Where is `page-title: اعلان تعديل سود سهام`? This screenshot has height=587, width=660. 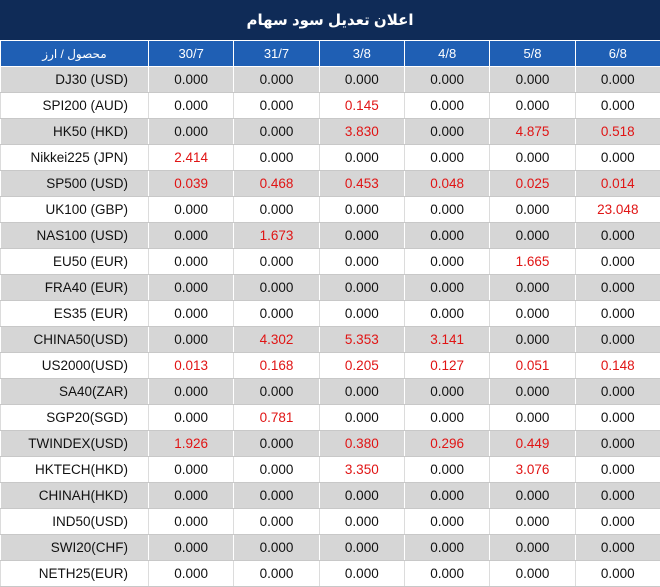
page-title: اعلان تعديل سود سهام is located at coordinates (330, 20).